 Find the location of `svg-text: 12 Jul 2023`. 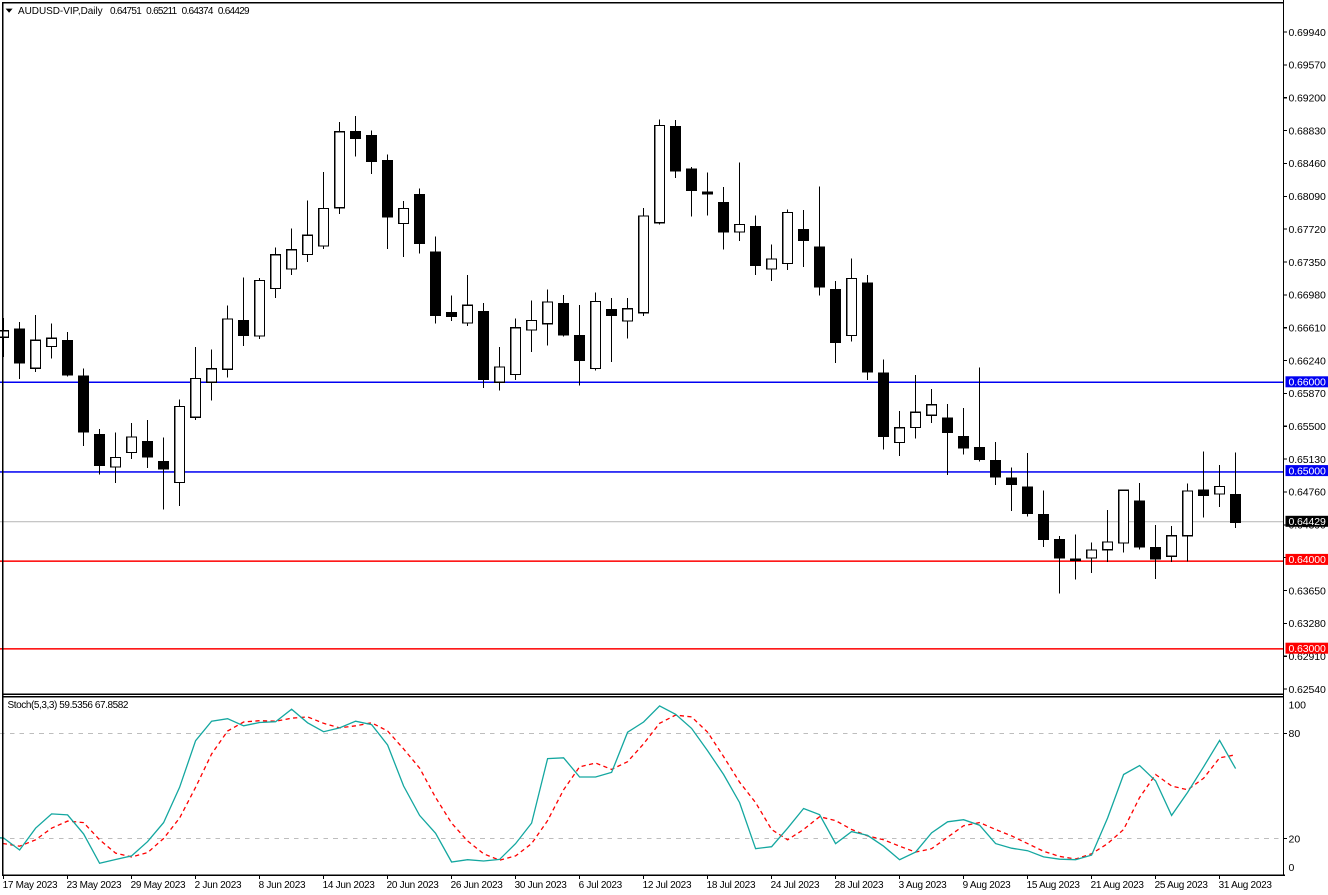

svg-text: 12 Jul 2023 is located at coordinates (667, 885).